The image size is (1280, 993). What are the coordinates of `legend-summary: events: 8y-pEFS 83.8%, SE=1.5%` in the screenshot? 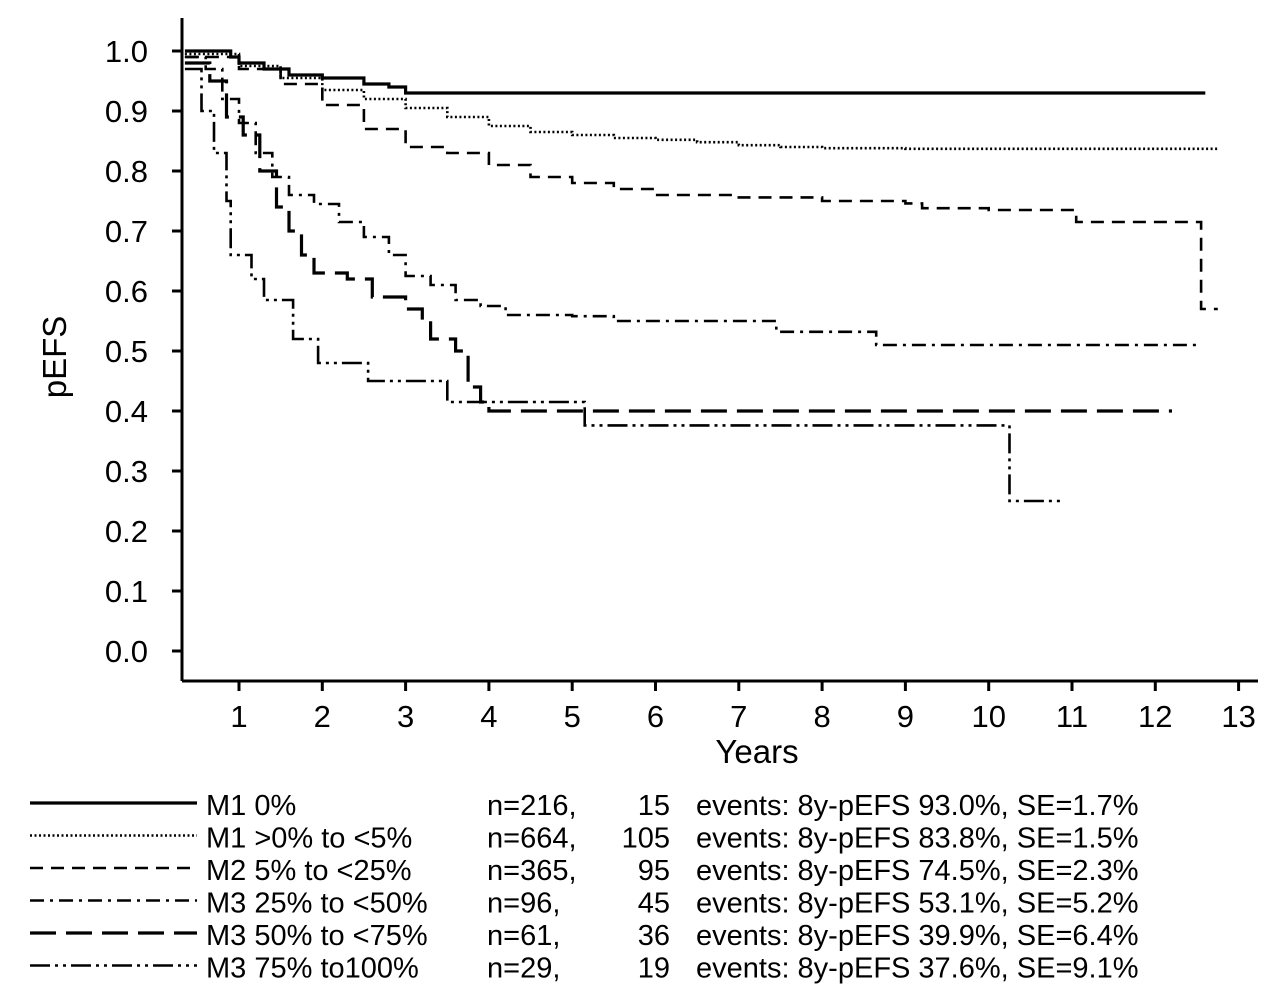 It's located at (917, 839).